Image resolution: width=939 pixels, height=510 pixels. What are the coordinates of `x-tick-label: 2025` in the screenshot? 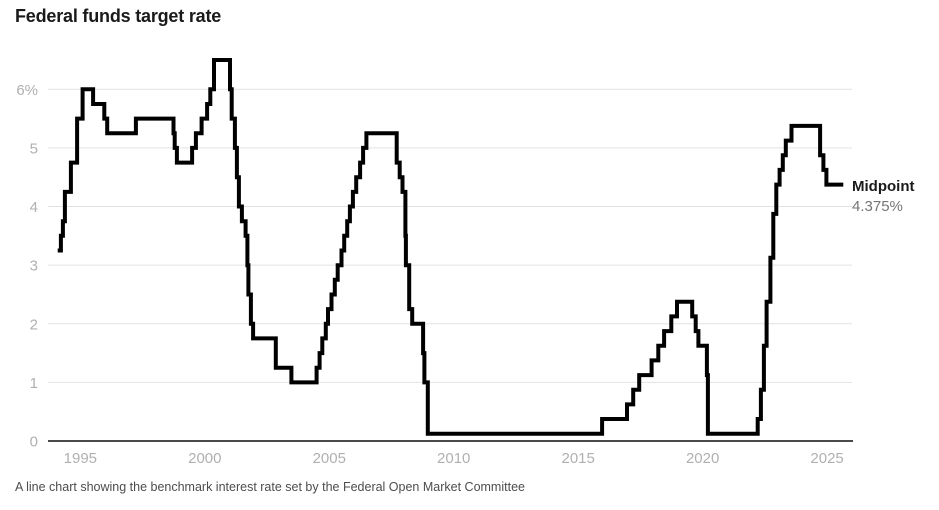 It's located at (826, 458).